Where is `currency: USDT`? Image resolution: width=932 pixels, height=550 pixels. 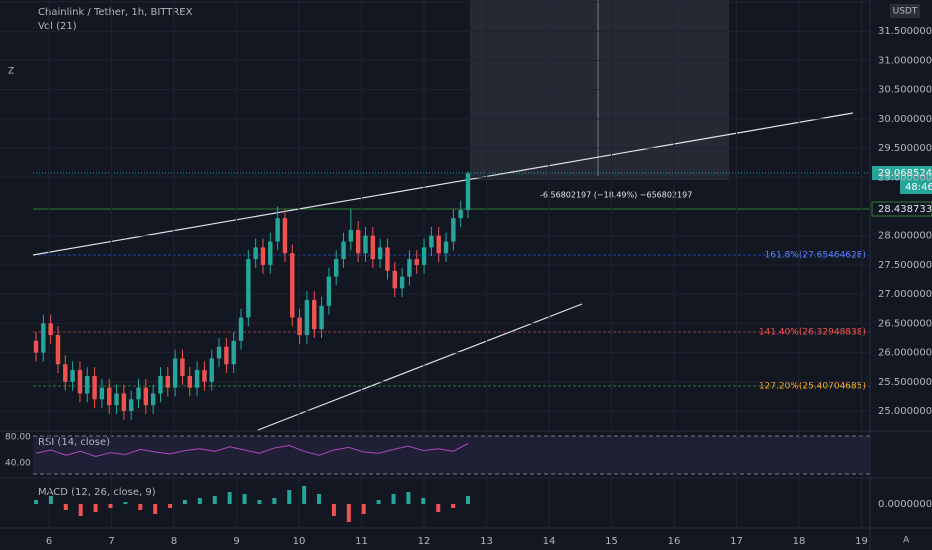
currency: USDT is located at coordinates (905, 12).